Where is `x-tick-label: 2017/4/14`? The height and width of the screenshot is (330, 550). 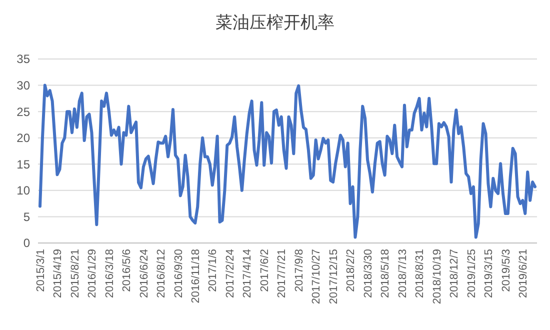
x-tick-label: 2017/4/14 is located at coordinates (248, 273).